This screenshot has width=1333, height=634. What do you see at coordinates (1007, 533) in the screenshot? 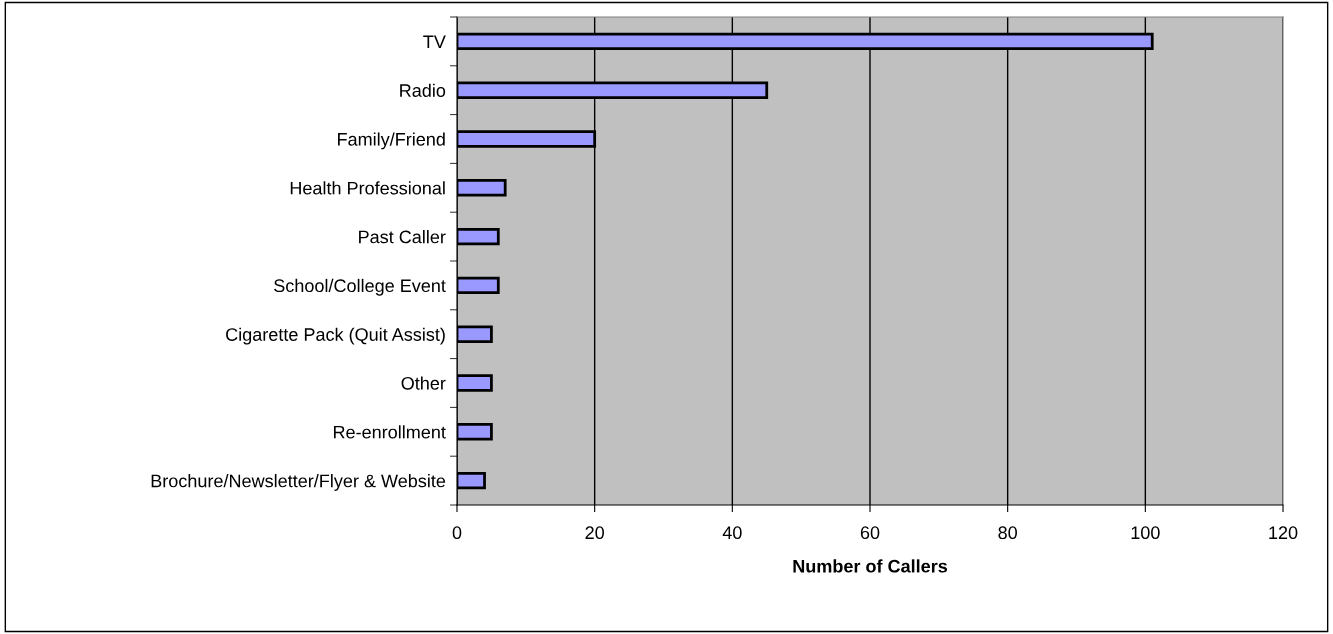
I see `x-tick-label: 80` at bounding box center [1007, 533].